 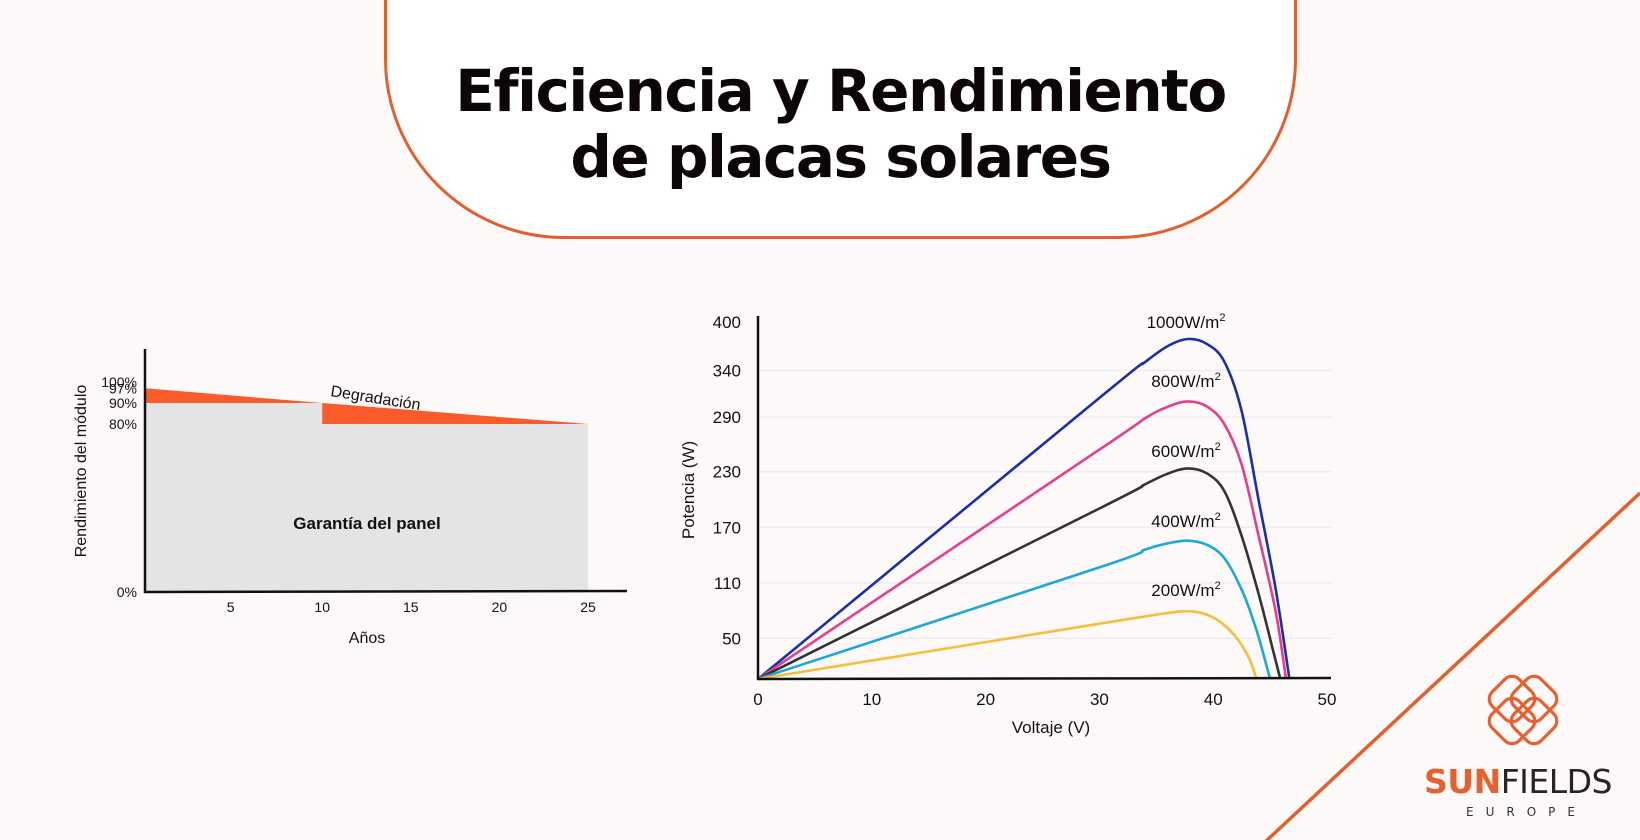 I want to click on x-tick-label: 40, so click(x=1213, y=699).